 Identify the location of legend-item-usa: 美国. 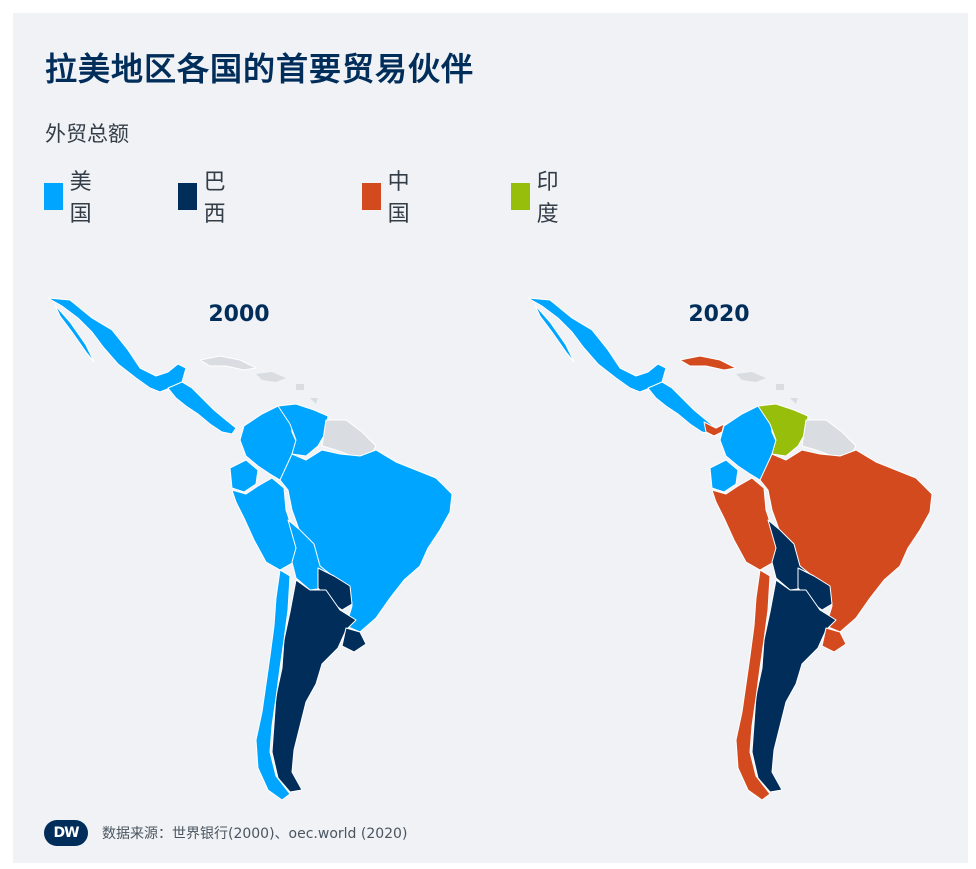
(72, 196).